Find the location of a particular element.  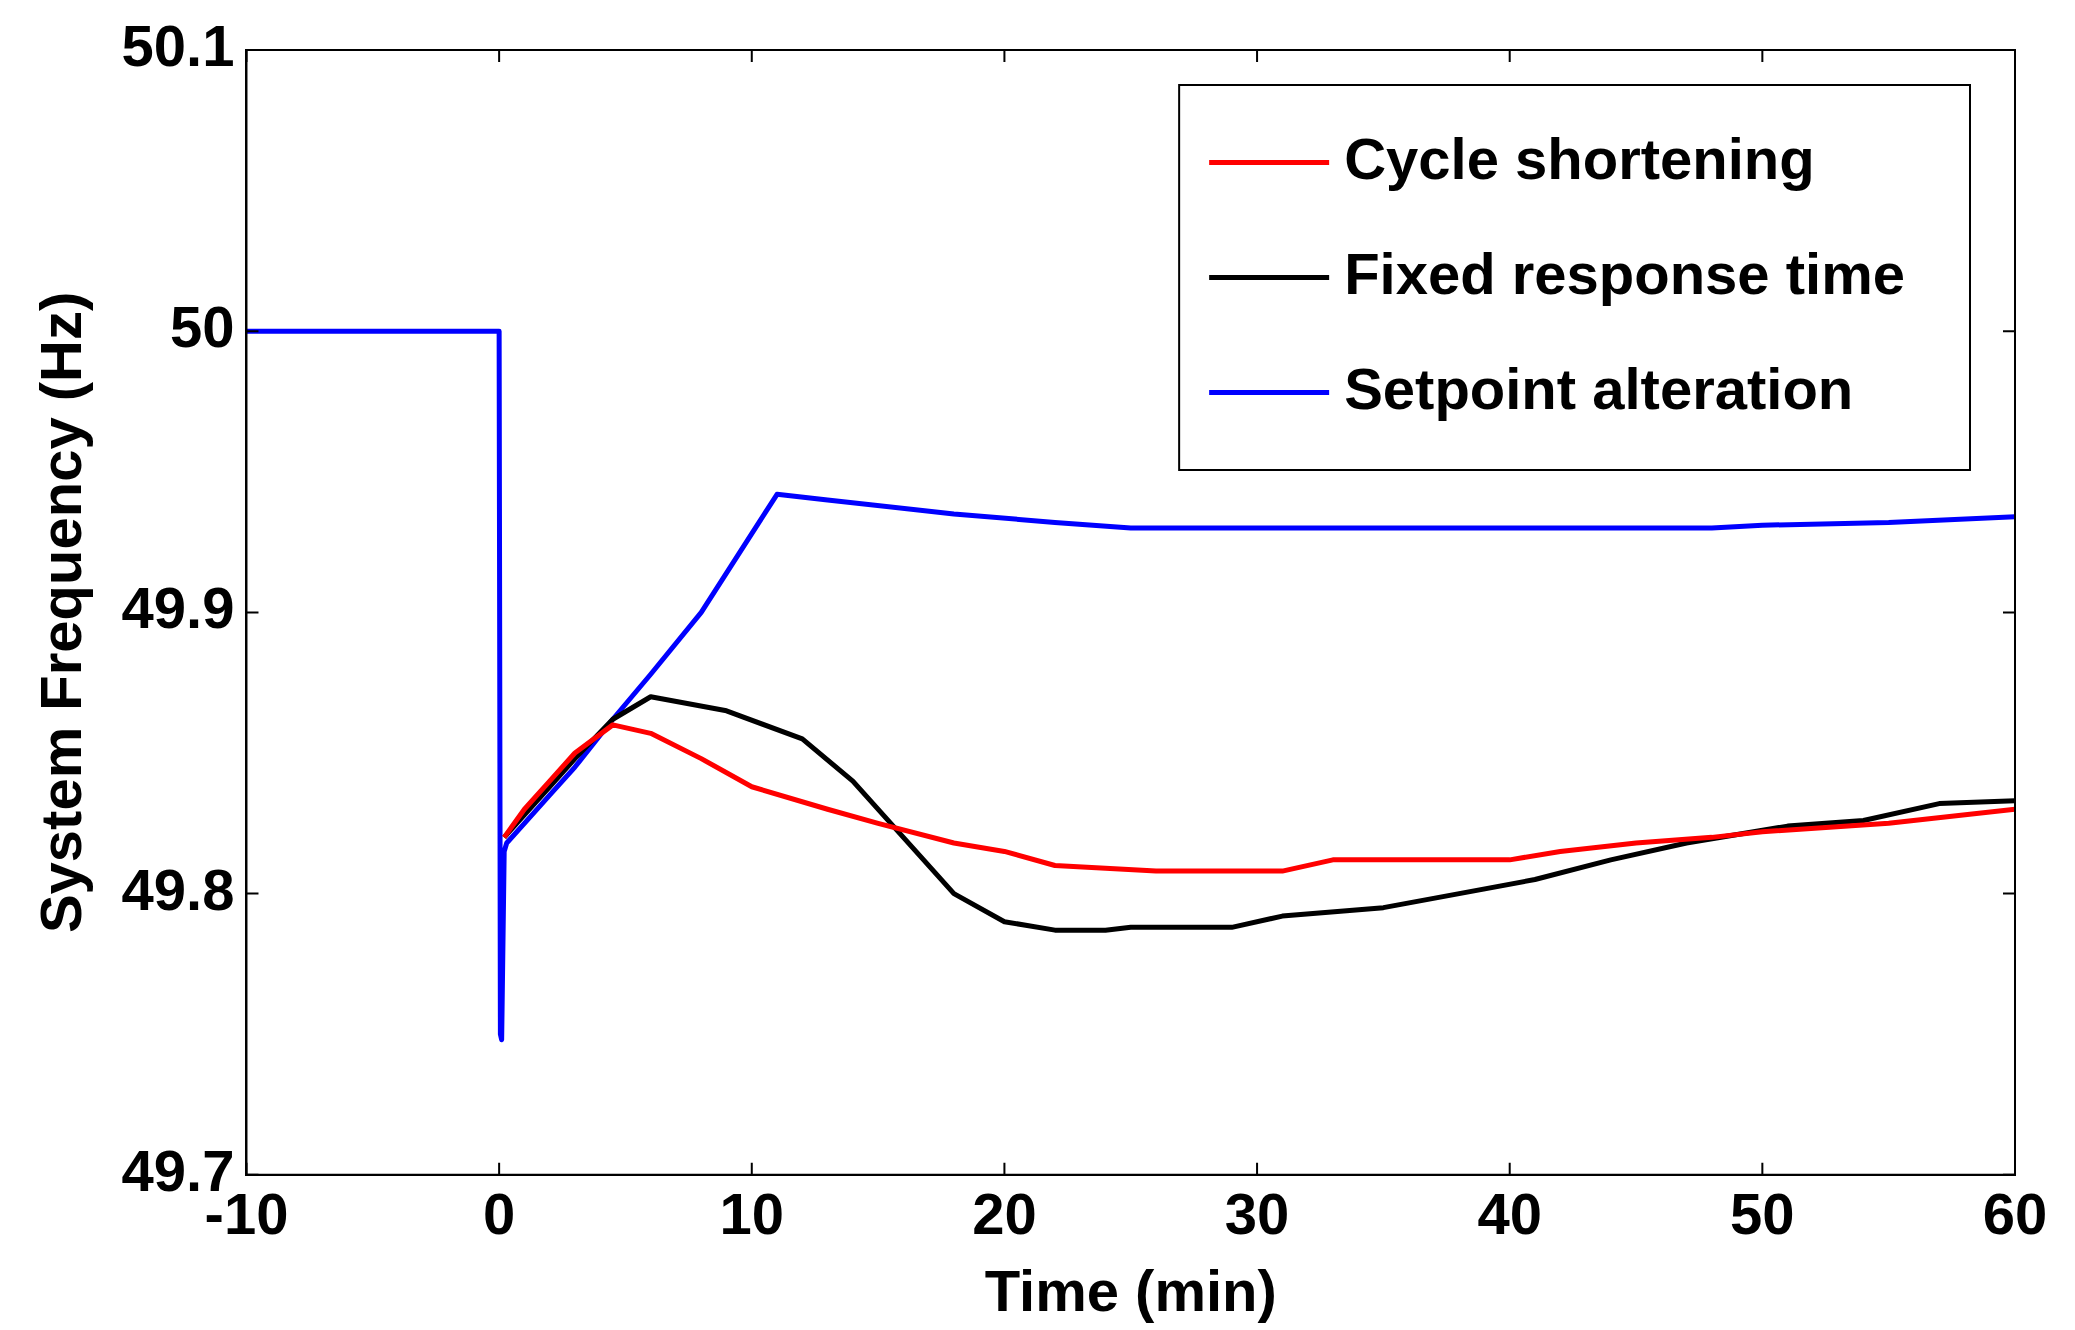

y-tick-label: 49.9 is located at coordinates (178, 608).